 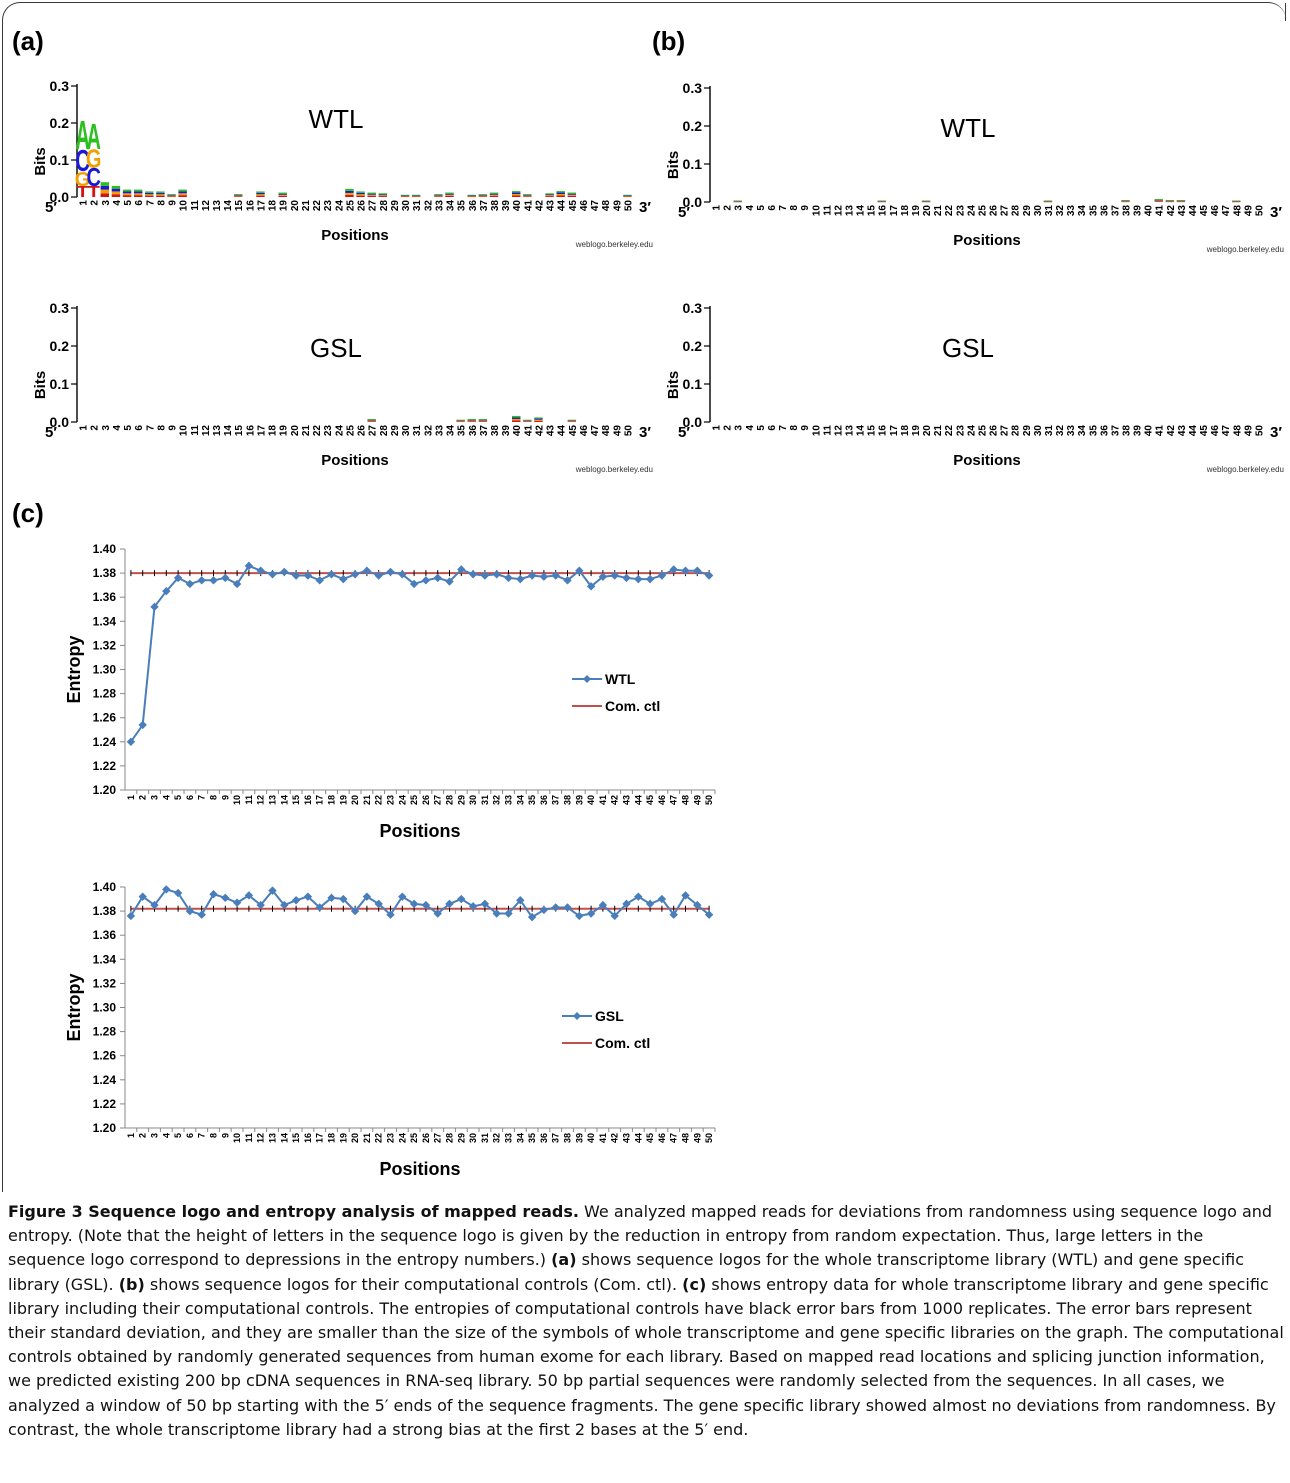 What do you see at coordinates (451, 206) in the screenshot?
I see `logo-a-wtl-x-tick-label: 34` at bounding box center [451, 206].